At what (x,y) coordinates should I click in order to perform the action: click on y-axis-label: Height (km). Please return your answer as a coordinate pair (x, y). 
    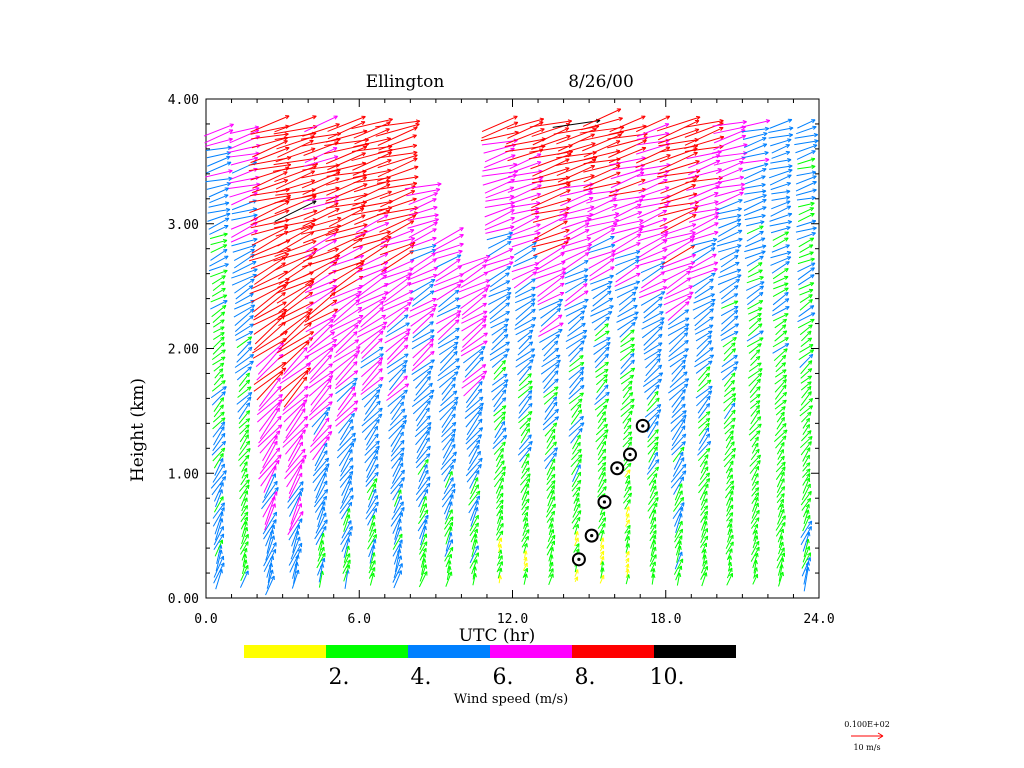
    Looking at the image, I should click on (138, 430).